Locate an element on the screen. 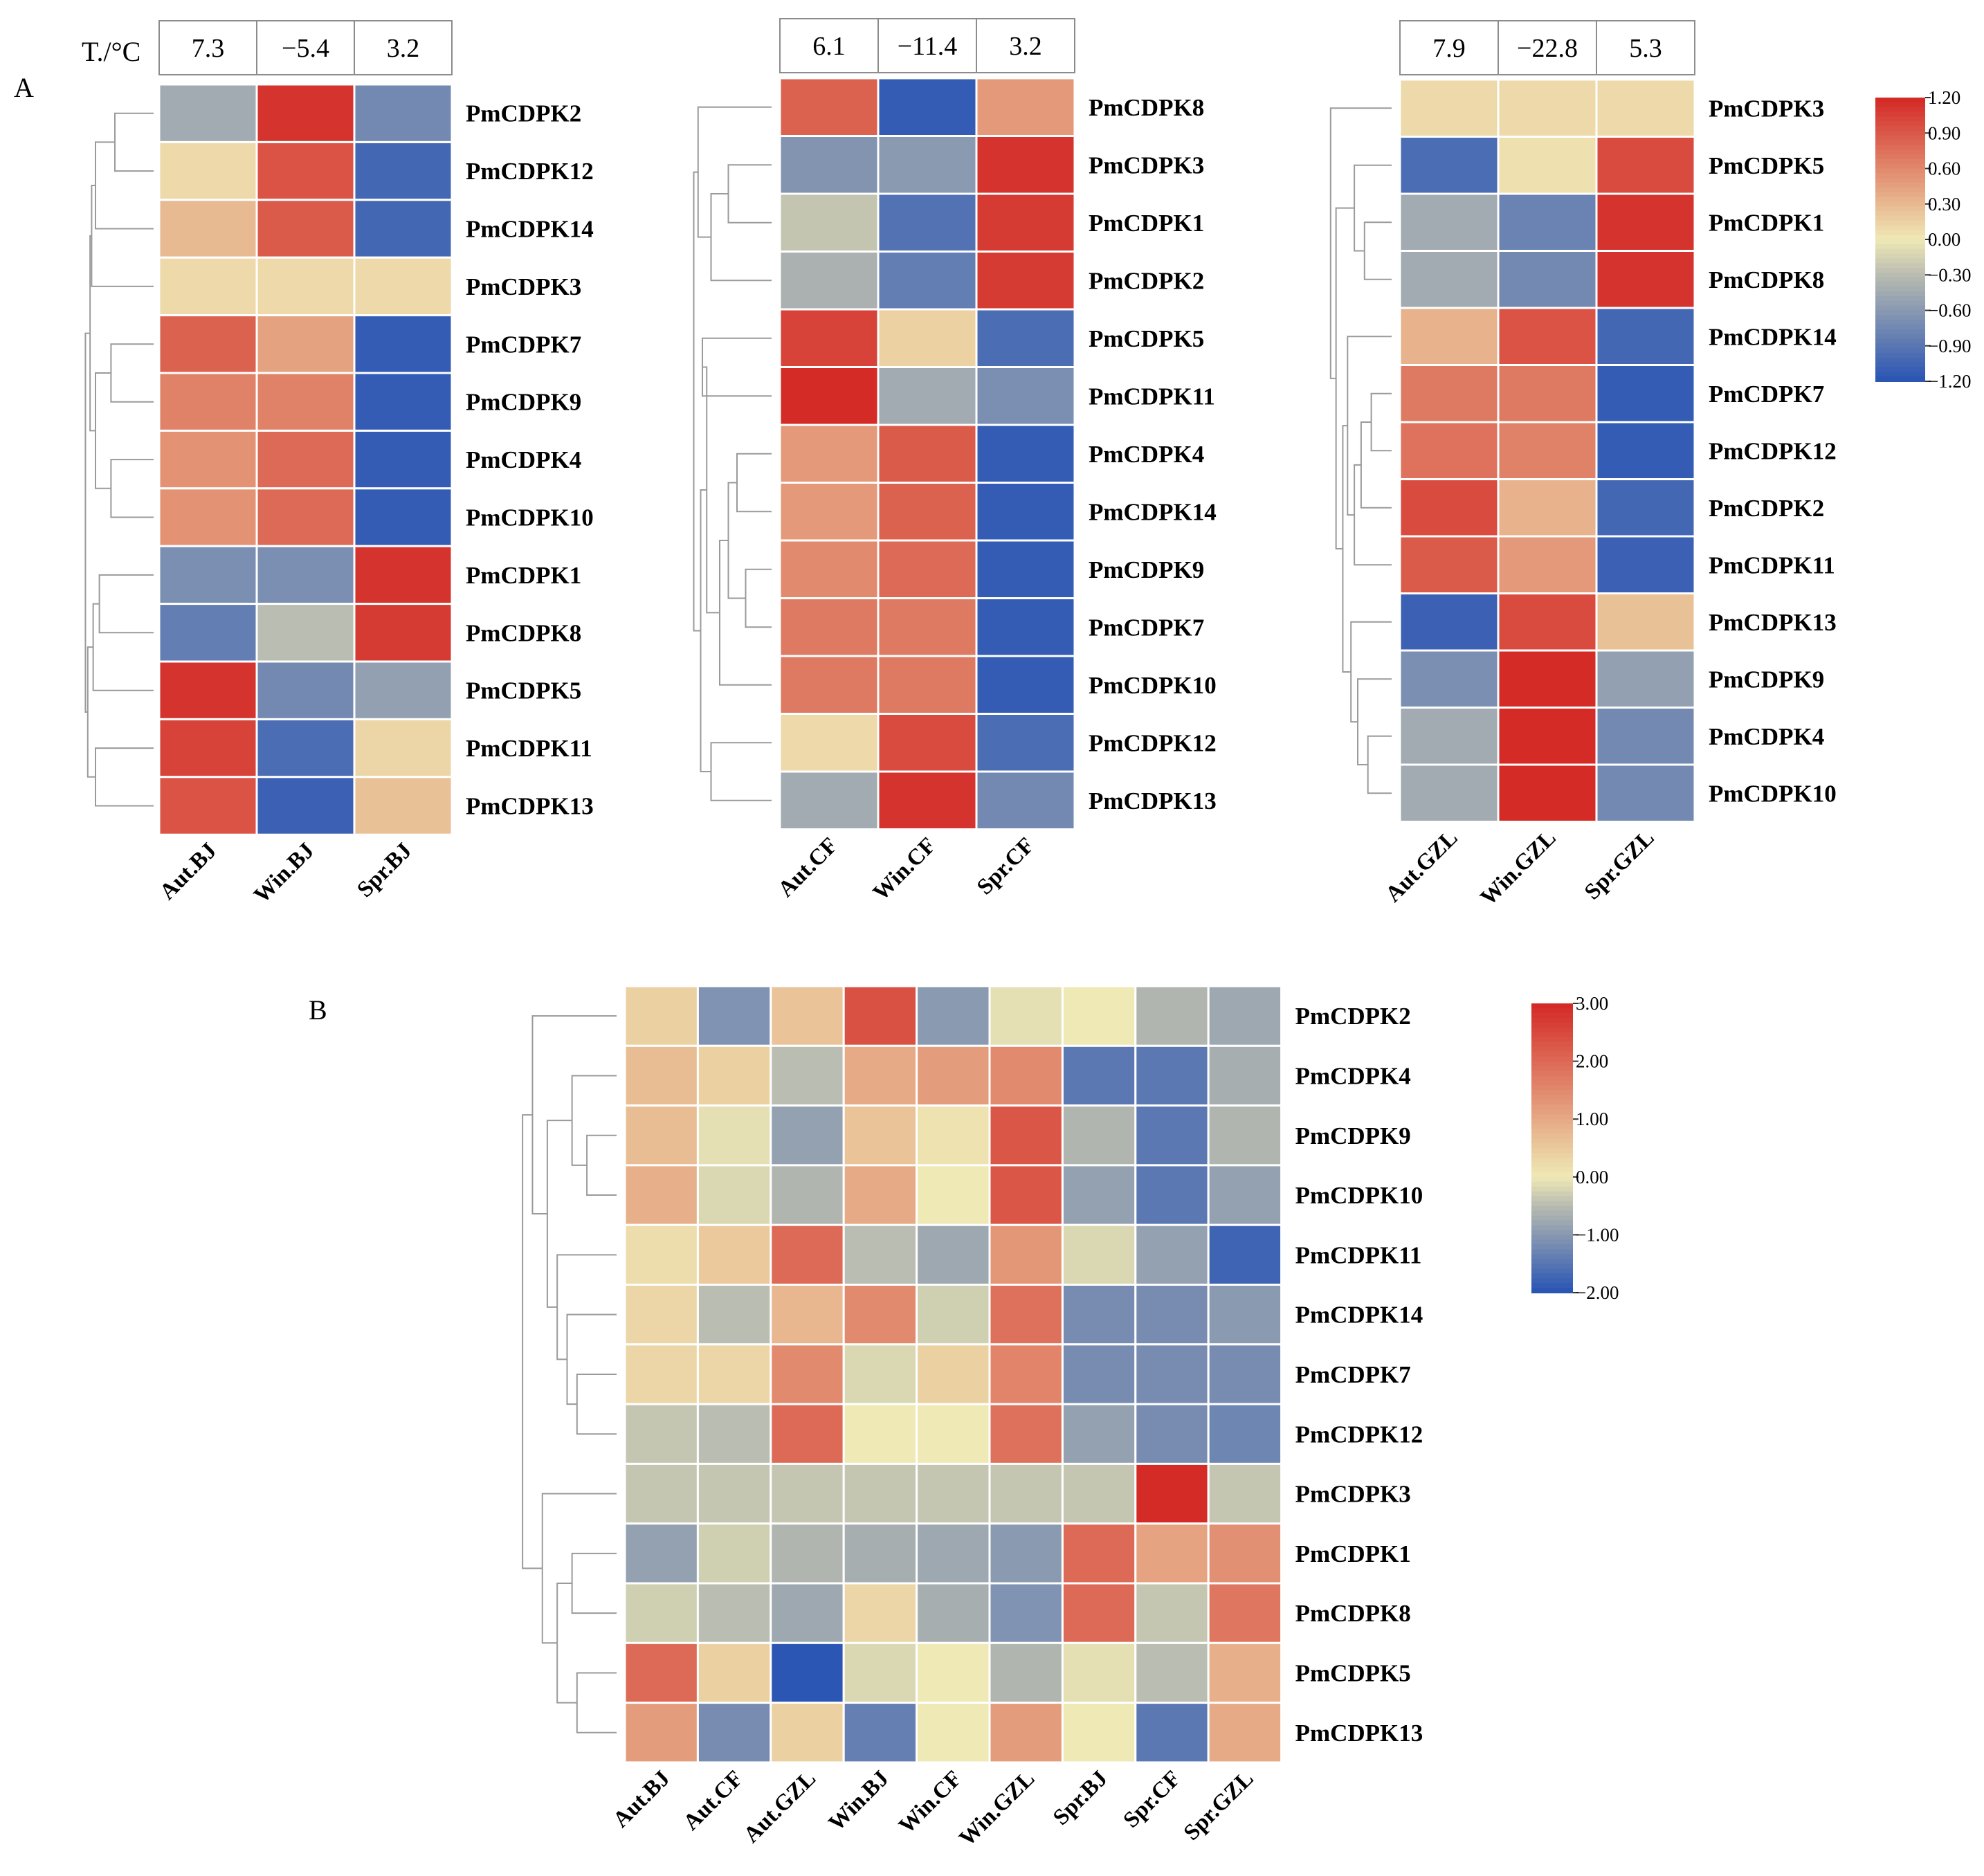  p1-temp-value-0: 7.3 is located at coordinates (208, 48).